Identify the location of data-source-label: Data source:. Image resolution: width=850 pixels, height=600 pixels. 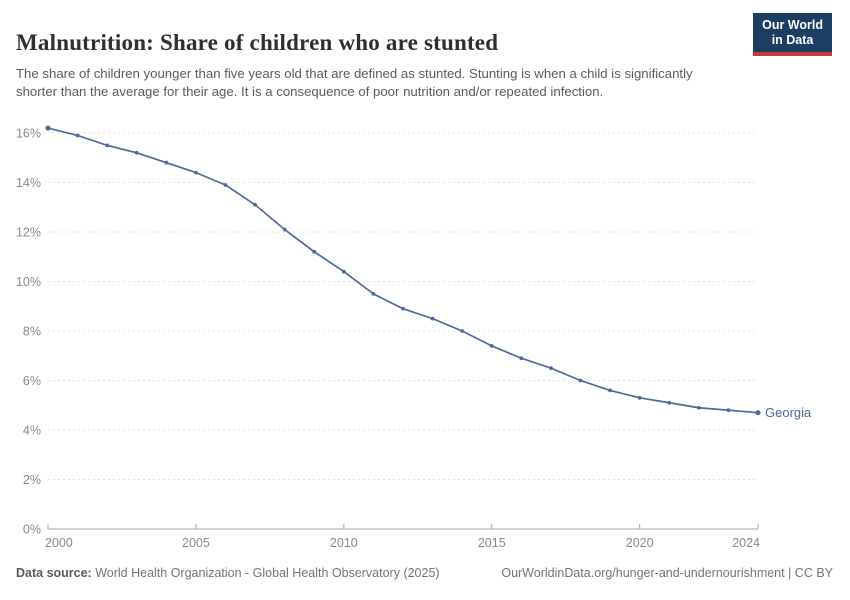
(54, 573).